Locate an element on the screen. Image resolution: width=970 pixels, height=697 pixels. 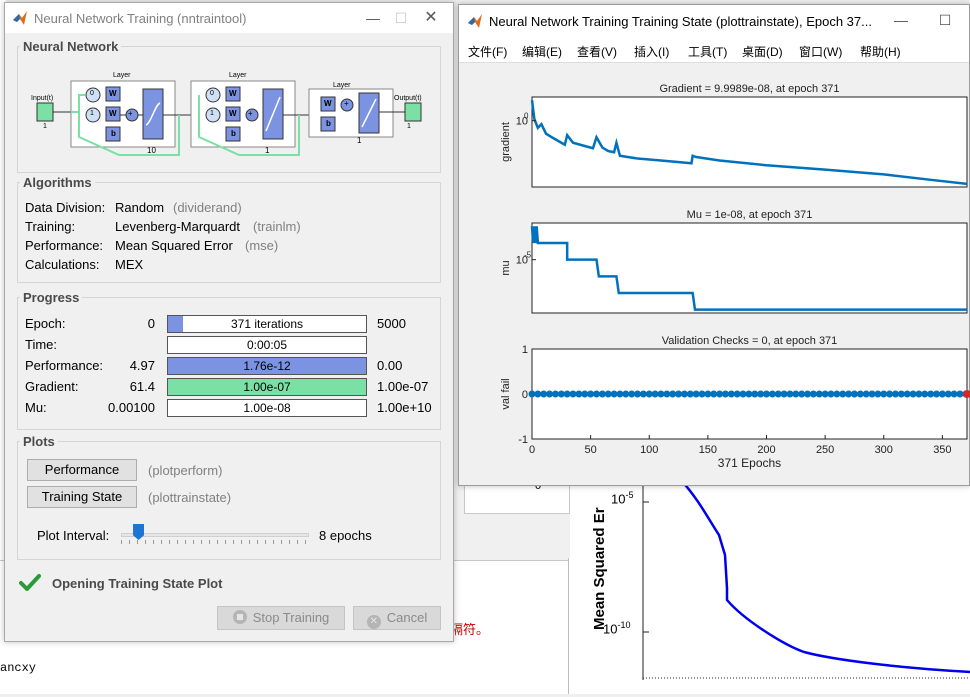
plot-interval-slider is located at coordinates (215, 534).